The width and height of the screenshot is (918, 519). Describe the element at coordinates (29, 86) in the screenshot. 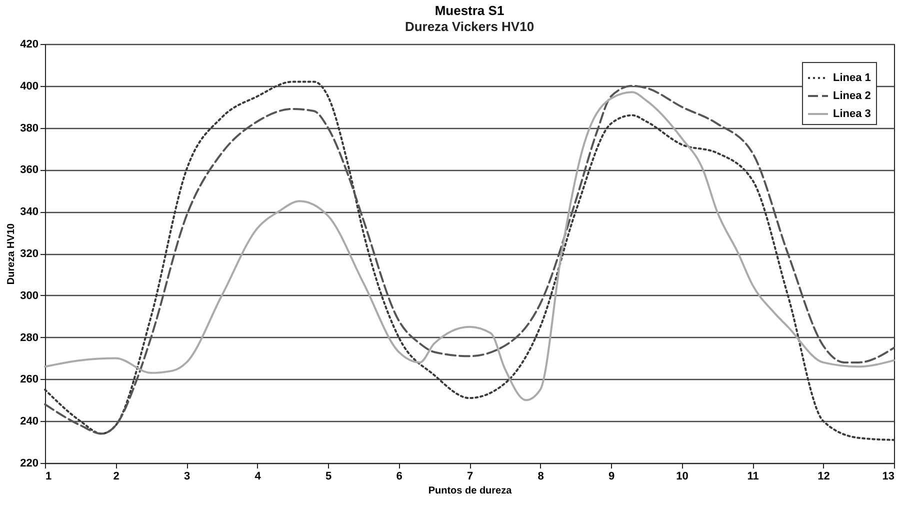

I see `y-tick-label: 400` at that location.